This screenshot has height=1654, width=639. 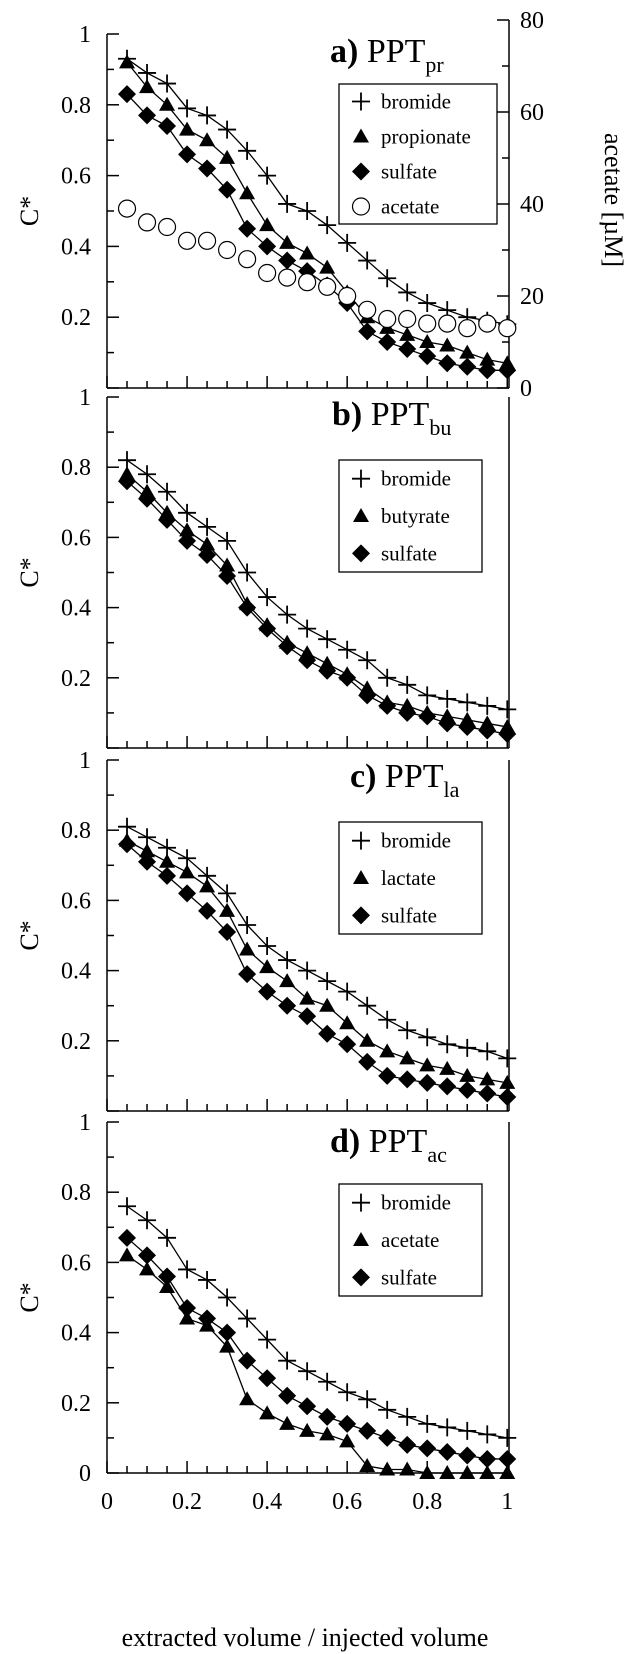 I want to click on series-acetate, so click(x=317, y=1363).